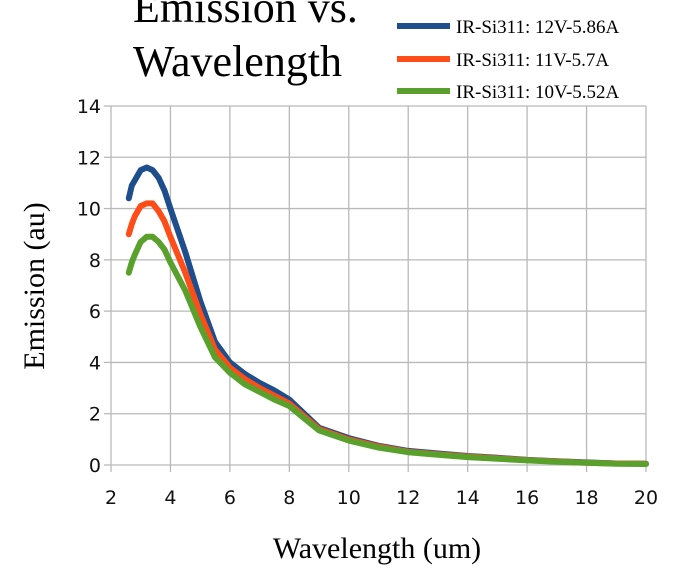 This screenshot has width=688, height=569. I want to click on x-tick-label: 18, so click(586, 498).